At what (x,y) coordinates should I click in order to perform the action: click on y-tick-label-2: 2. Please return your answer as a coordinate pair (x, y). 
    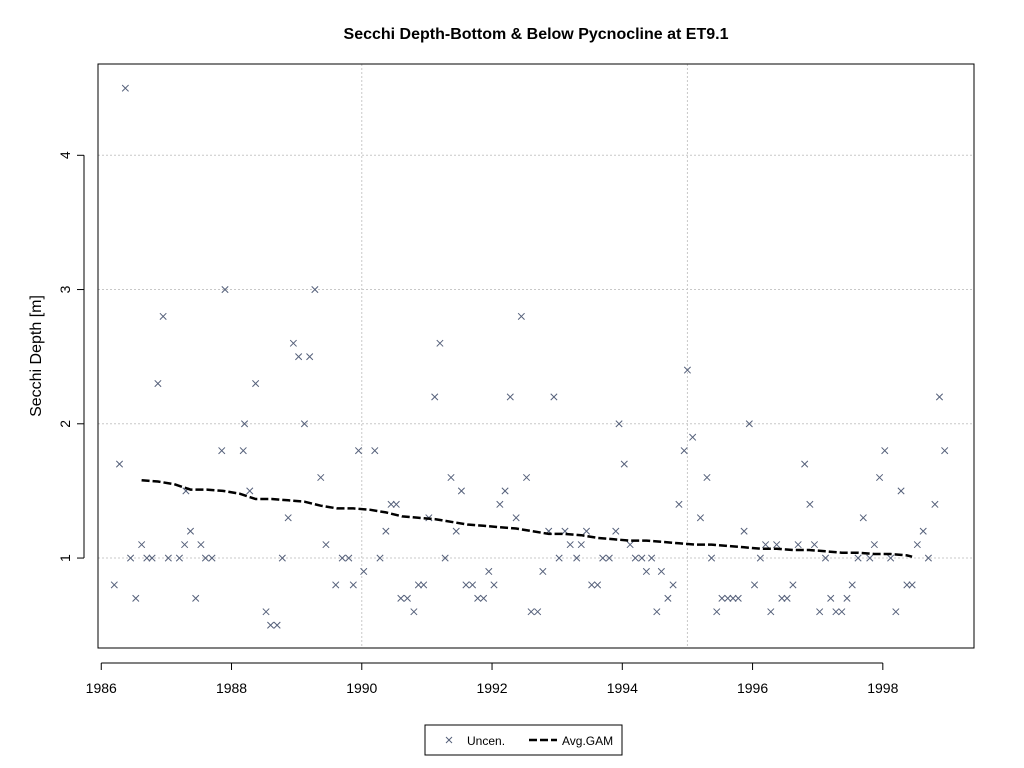
    Looking at the image, I should click on (65, 424).